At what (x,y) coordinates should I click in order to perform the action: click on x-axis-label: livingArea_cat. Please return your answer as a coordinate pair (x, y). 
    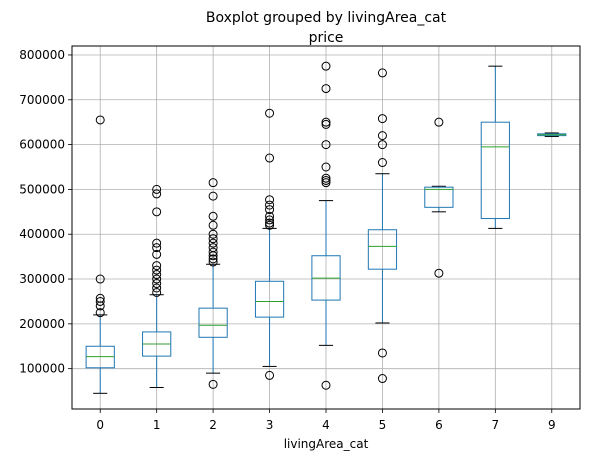
    Looking at the image, I should click on (326, 444).